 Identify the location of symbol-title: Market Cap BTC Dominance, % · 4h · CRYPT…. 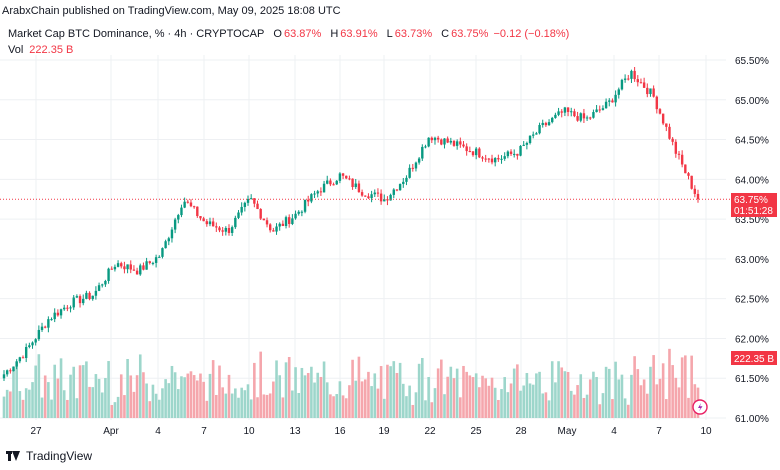
(136, 34).